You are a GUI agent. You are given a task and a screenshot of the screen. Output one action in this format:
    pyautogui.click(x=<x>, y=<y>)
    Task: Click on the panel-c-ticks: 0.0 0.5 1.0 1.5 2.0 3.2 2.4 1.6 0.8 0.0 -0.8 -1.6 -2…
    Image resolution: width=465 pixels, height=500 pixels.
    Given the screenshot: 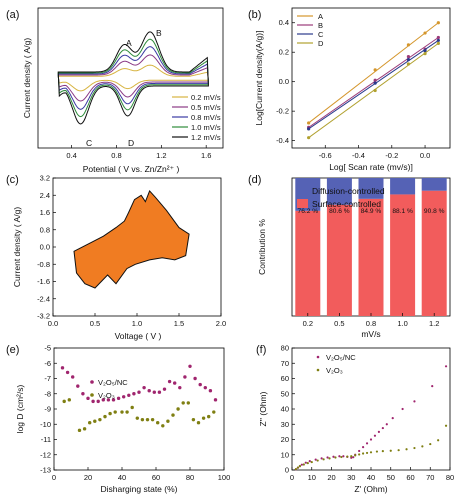 What is the action you would take?
    pyautogui.click(x=131, y=251)
    